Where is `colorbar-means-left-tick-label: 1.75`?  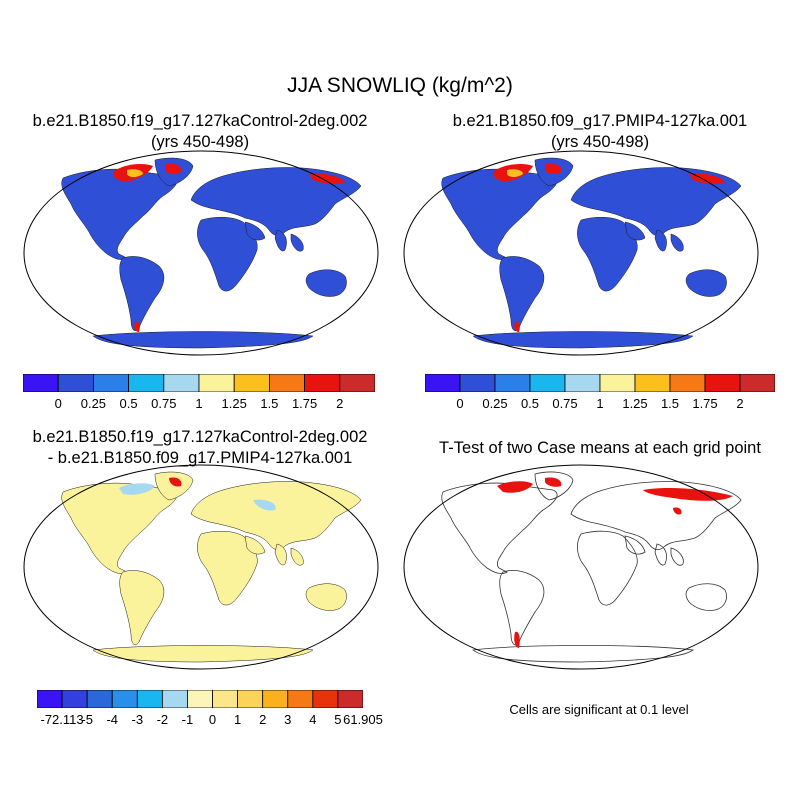 colorbar-means-left-tick-label: 1.75 is located at coordinates (304, 403).